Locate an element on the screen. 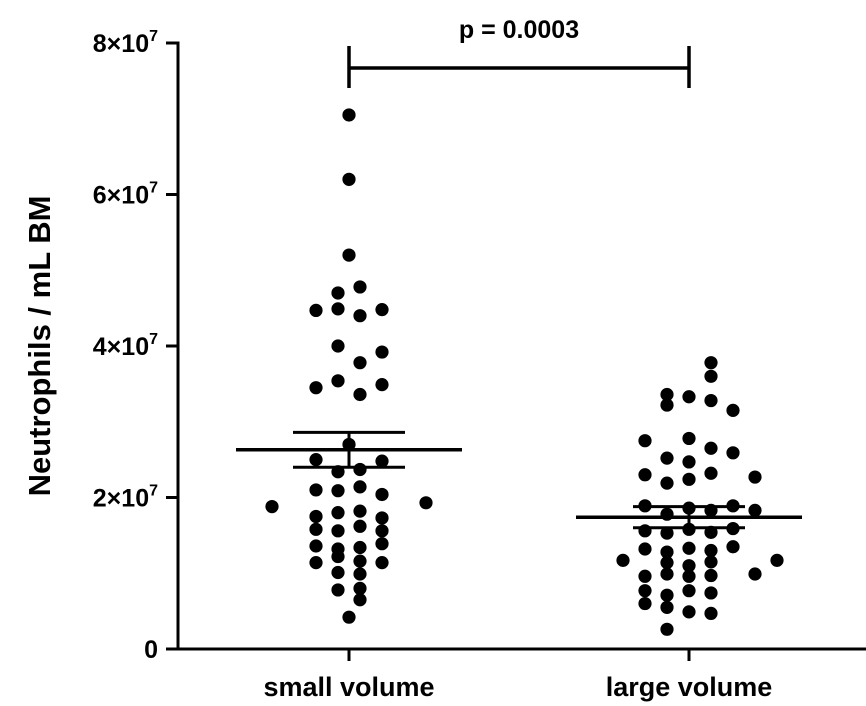 The height and width of the screenshot is (706, 866). p-value-label: p = 0.0003 is located at coordinates (519, 30).